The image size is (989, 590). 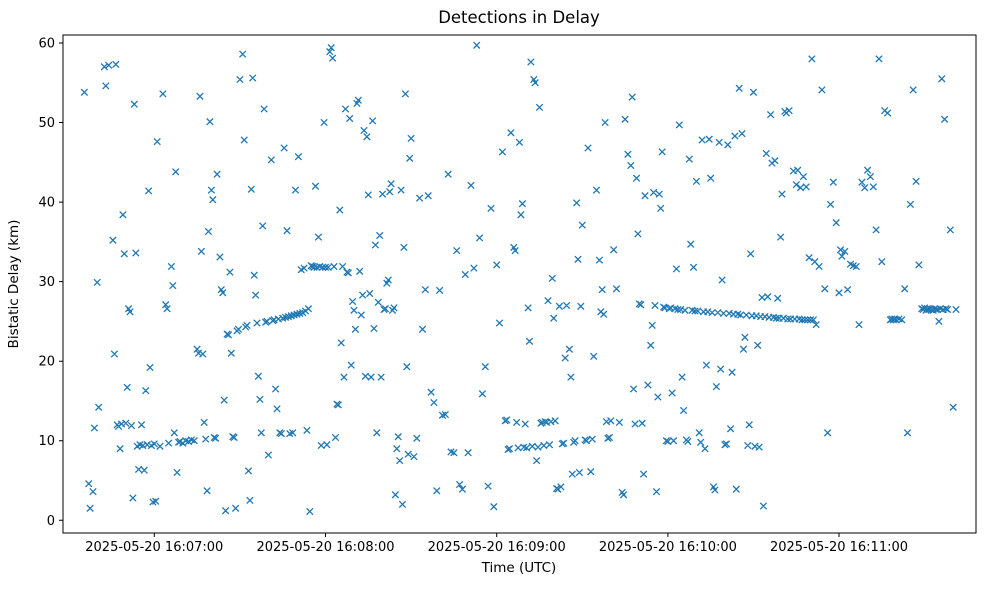 What do you see at coordinates (46, 282) in the screenshot?
I see `y-tick-label: 30` at bounding box center [46, 282].